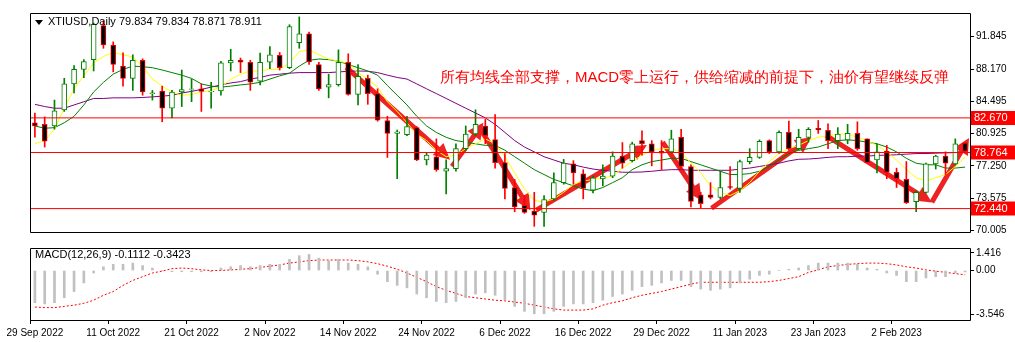 This screenshot has height=342, width=1015. What do you see at coordinates (270, 332) in the screenshot?
I see `x-tick-label: 2 Nov 2022` at bounding box center [270, 332].